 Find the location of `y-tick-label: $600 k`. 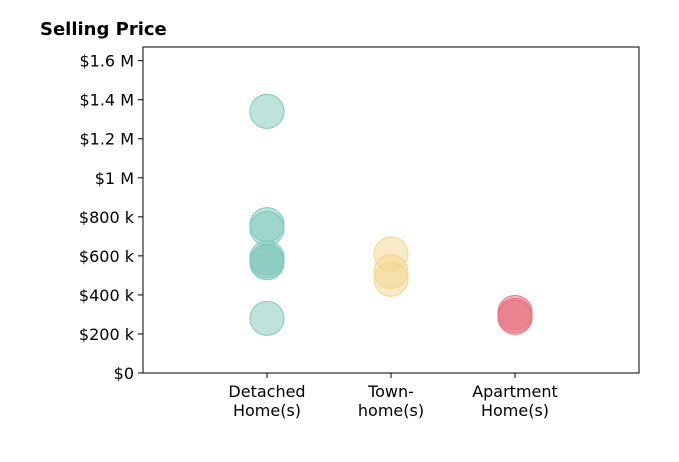

y-tick-label: $600 k is located at coordinates (107, 256).